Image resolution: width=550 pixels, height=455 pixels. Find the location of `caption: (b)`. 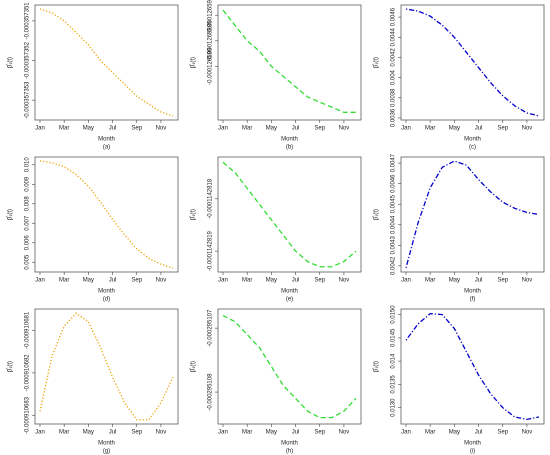

caption: (b) is located at coordinates (289, 148).